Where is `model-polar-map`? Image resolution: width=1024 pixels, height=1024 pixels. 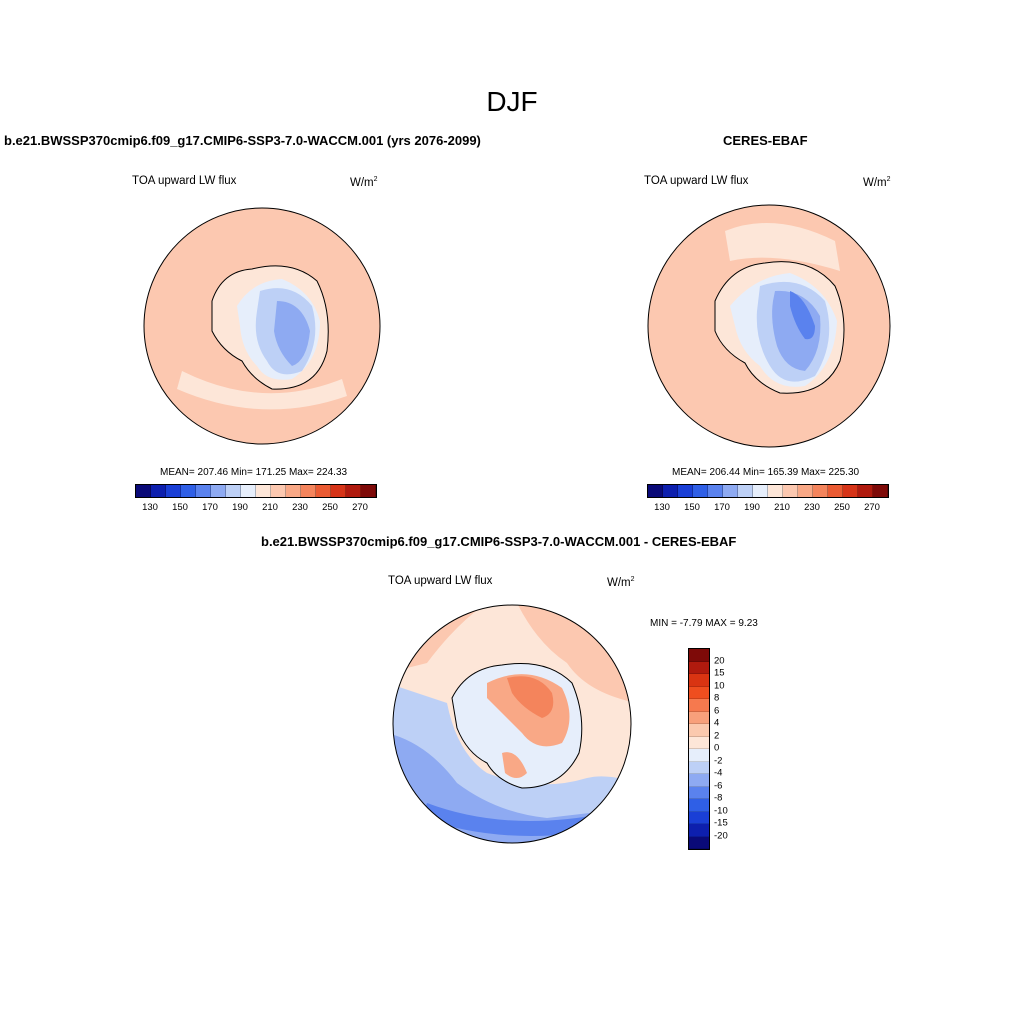
model-polar-map is located at coordinates (262, 326).